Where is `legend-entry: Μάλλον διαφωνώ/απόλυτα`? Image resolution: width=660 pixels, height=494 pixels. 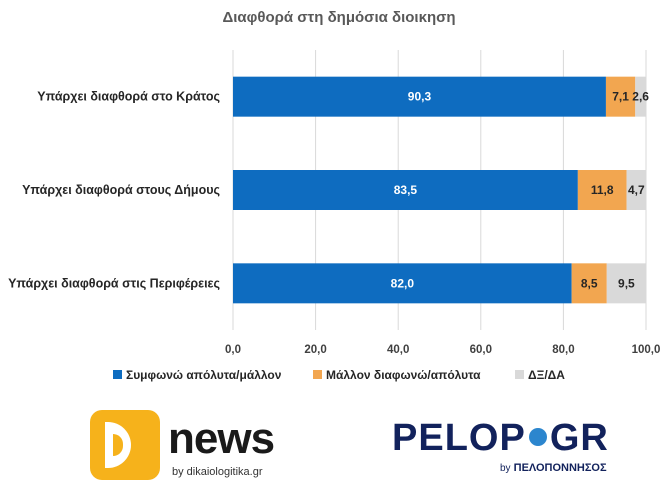 legend-entry: Μάλλον διαφωνώ/απόλυτα is located at coordinates (403, 375).